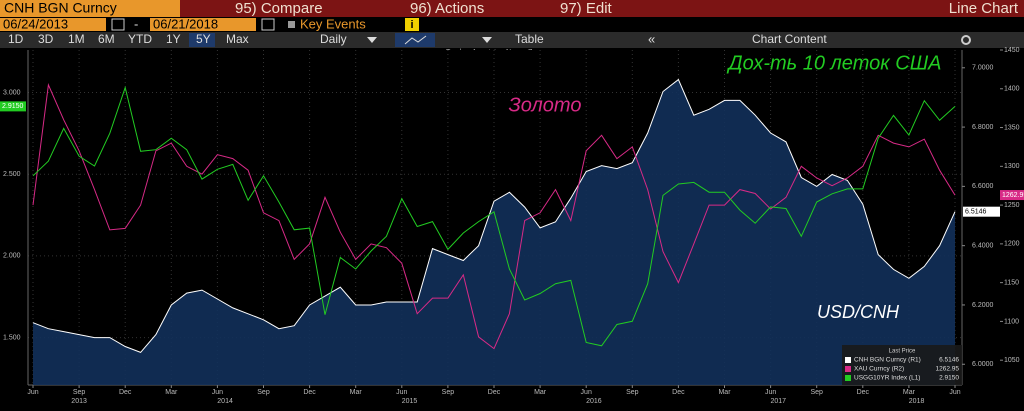 This screenshot has width=1024, height=411. I want to click on year-label: 2015, so click(410, 401).